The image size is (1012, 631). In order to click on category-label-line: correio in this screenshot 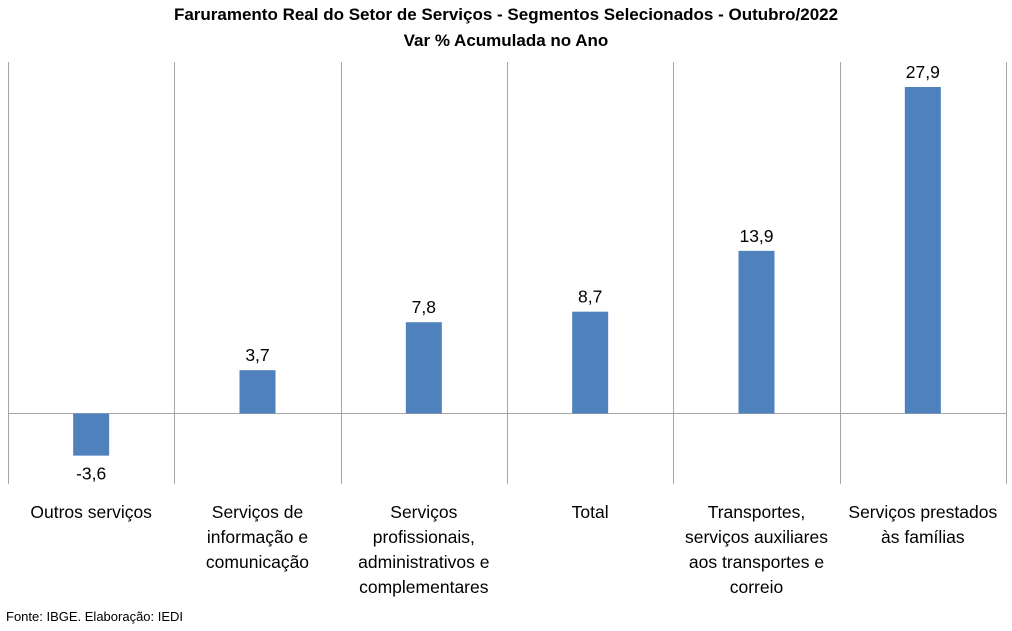, I will do `click(756, 587)`.